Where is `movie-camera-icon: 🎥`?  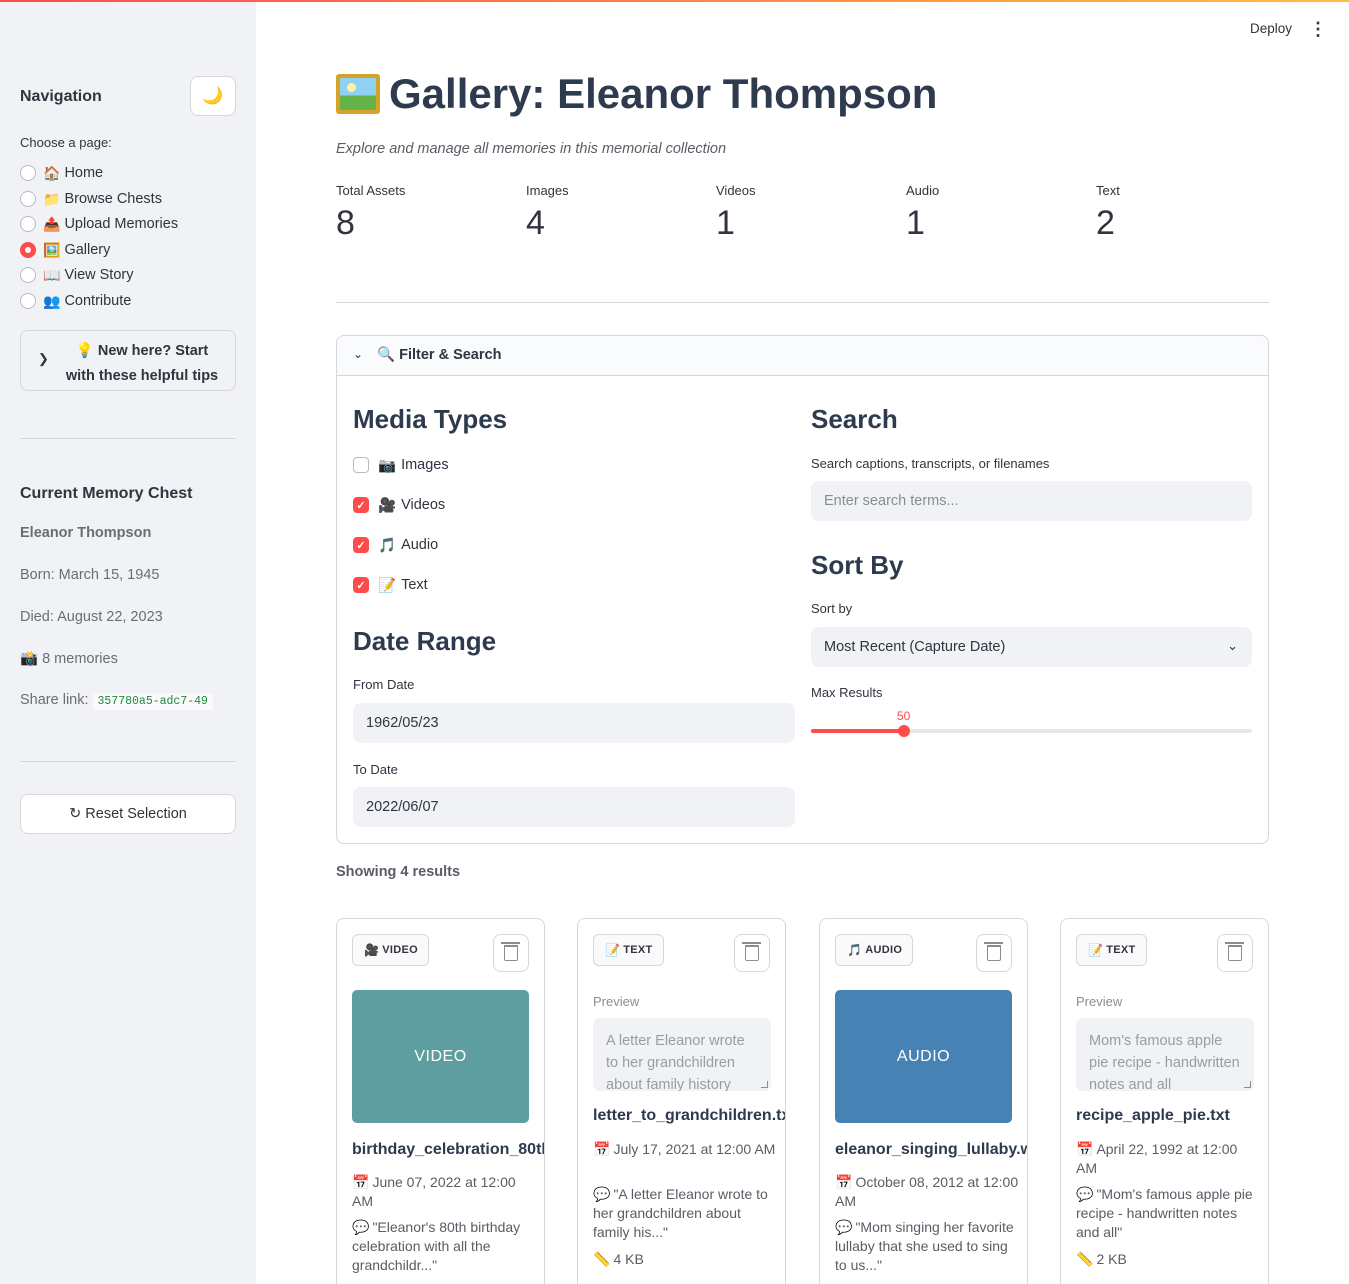 movie-camera-icon: 🎥 is located at coordinates (372, 950).